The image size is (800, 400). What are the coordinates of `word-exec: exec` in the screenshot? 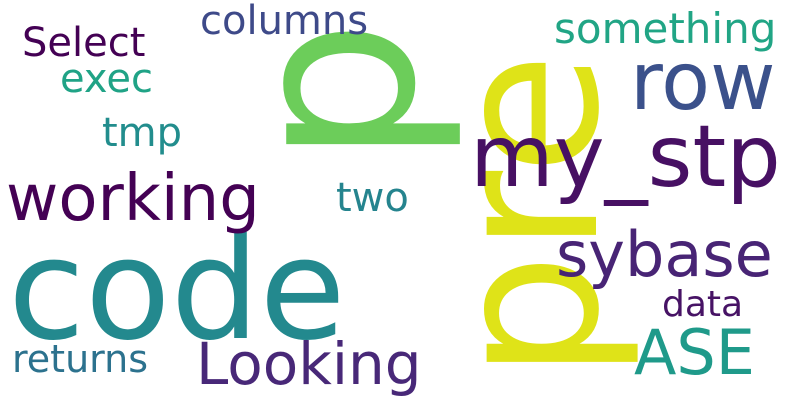 It's located at (106, 79).